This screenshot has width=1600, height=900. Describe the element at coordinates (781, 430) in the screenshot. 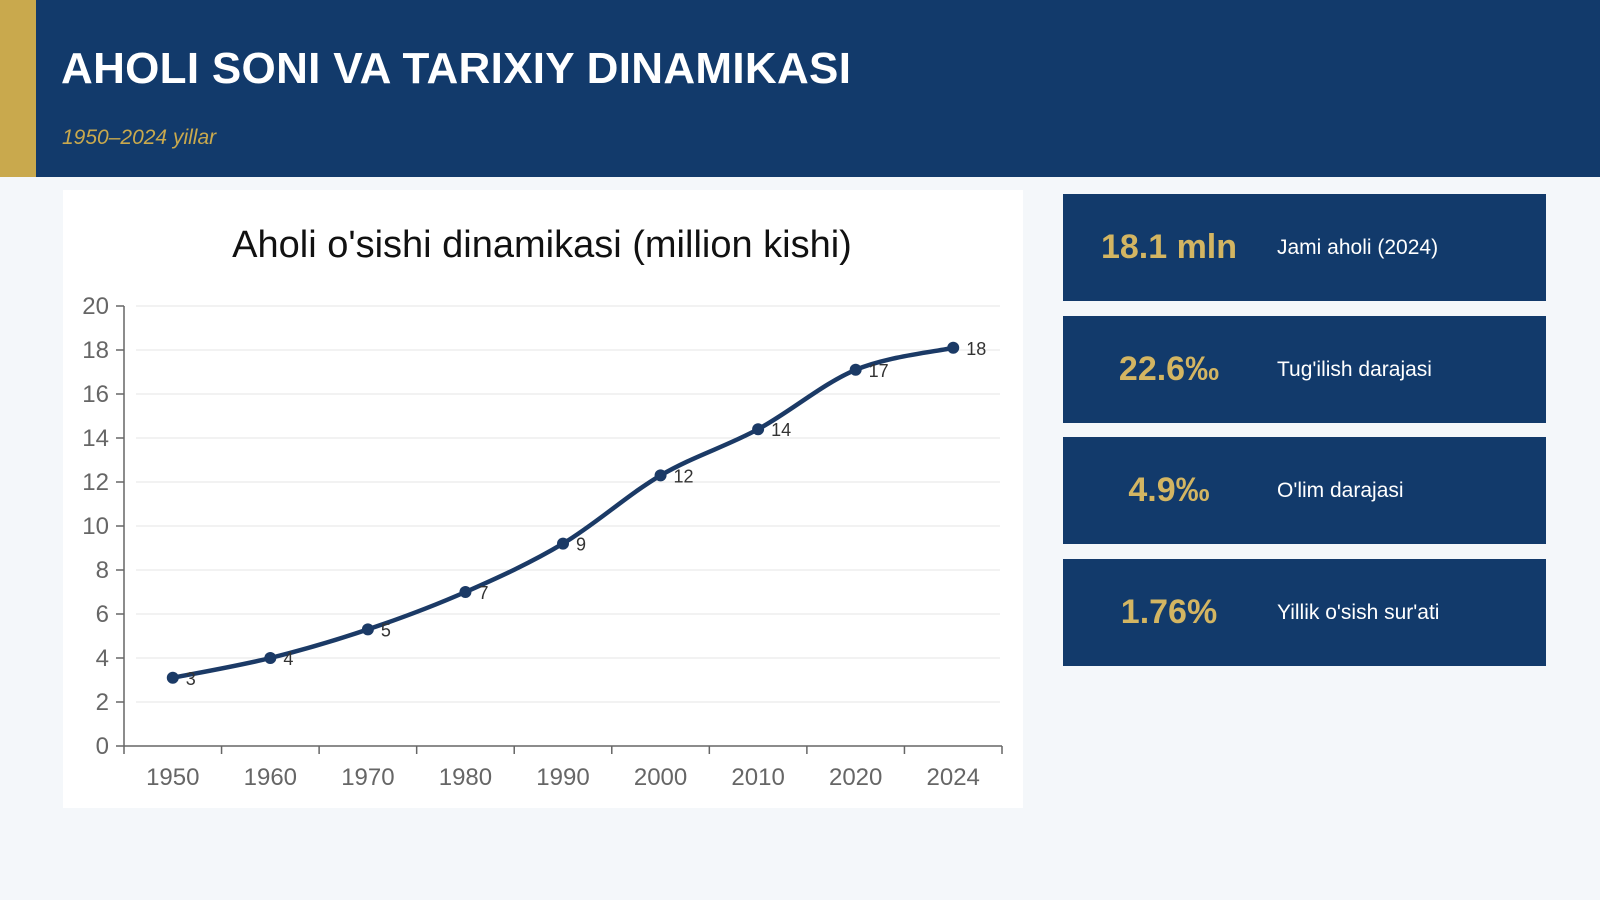

I see `data-label: 14` at that location.